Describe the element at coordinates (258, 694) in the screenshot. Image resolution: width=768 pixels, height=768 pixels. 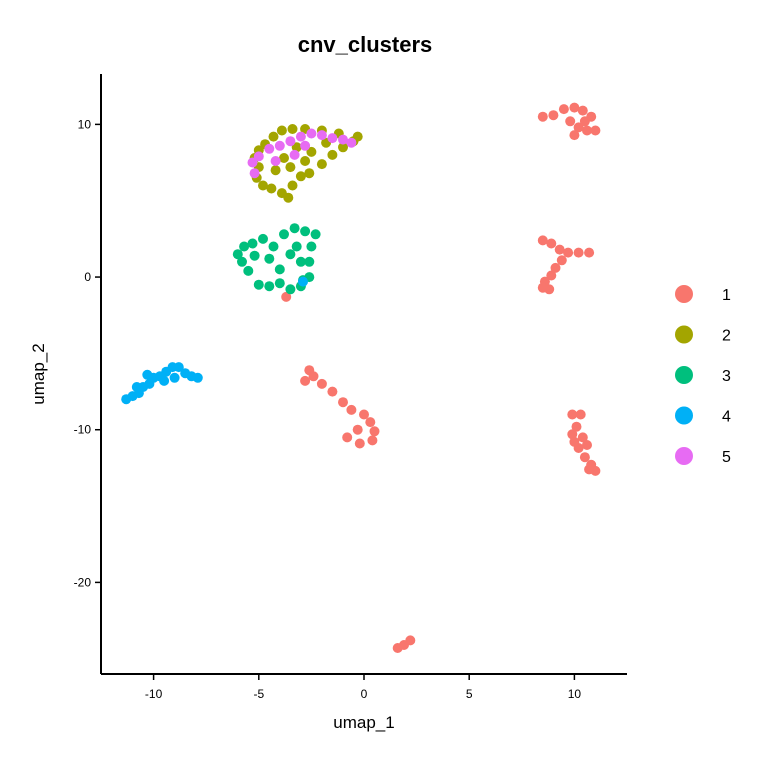
I see `x-tick-label: -5` at that location.